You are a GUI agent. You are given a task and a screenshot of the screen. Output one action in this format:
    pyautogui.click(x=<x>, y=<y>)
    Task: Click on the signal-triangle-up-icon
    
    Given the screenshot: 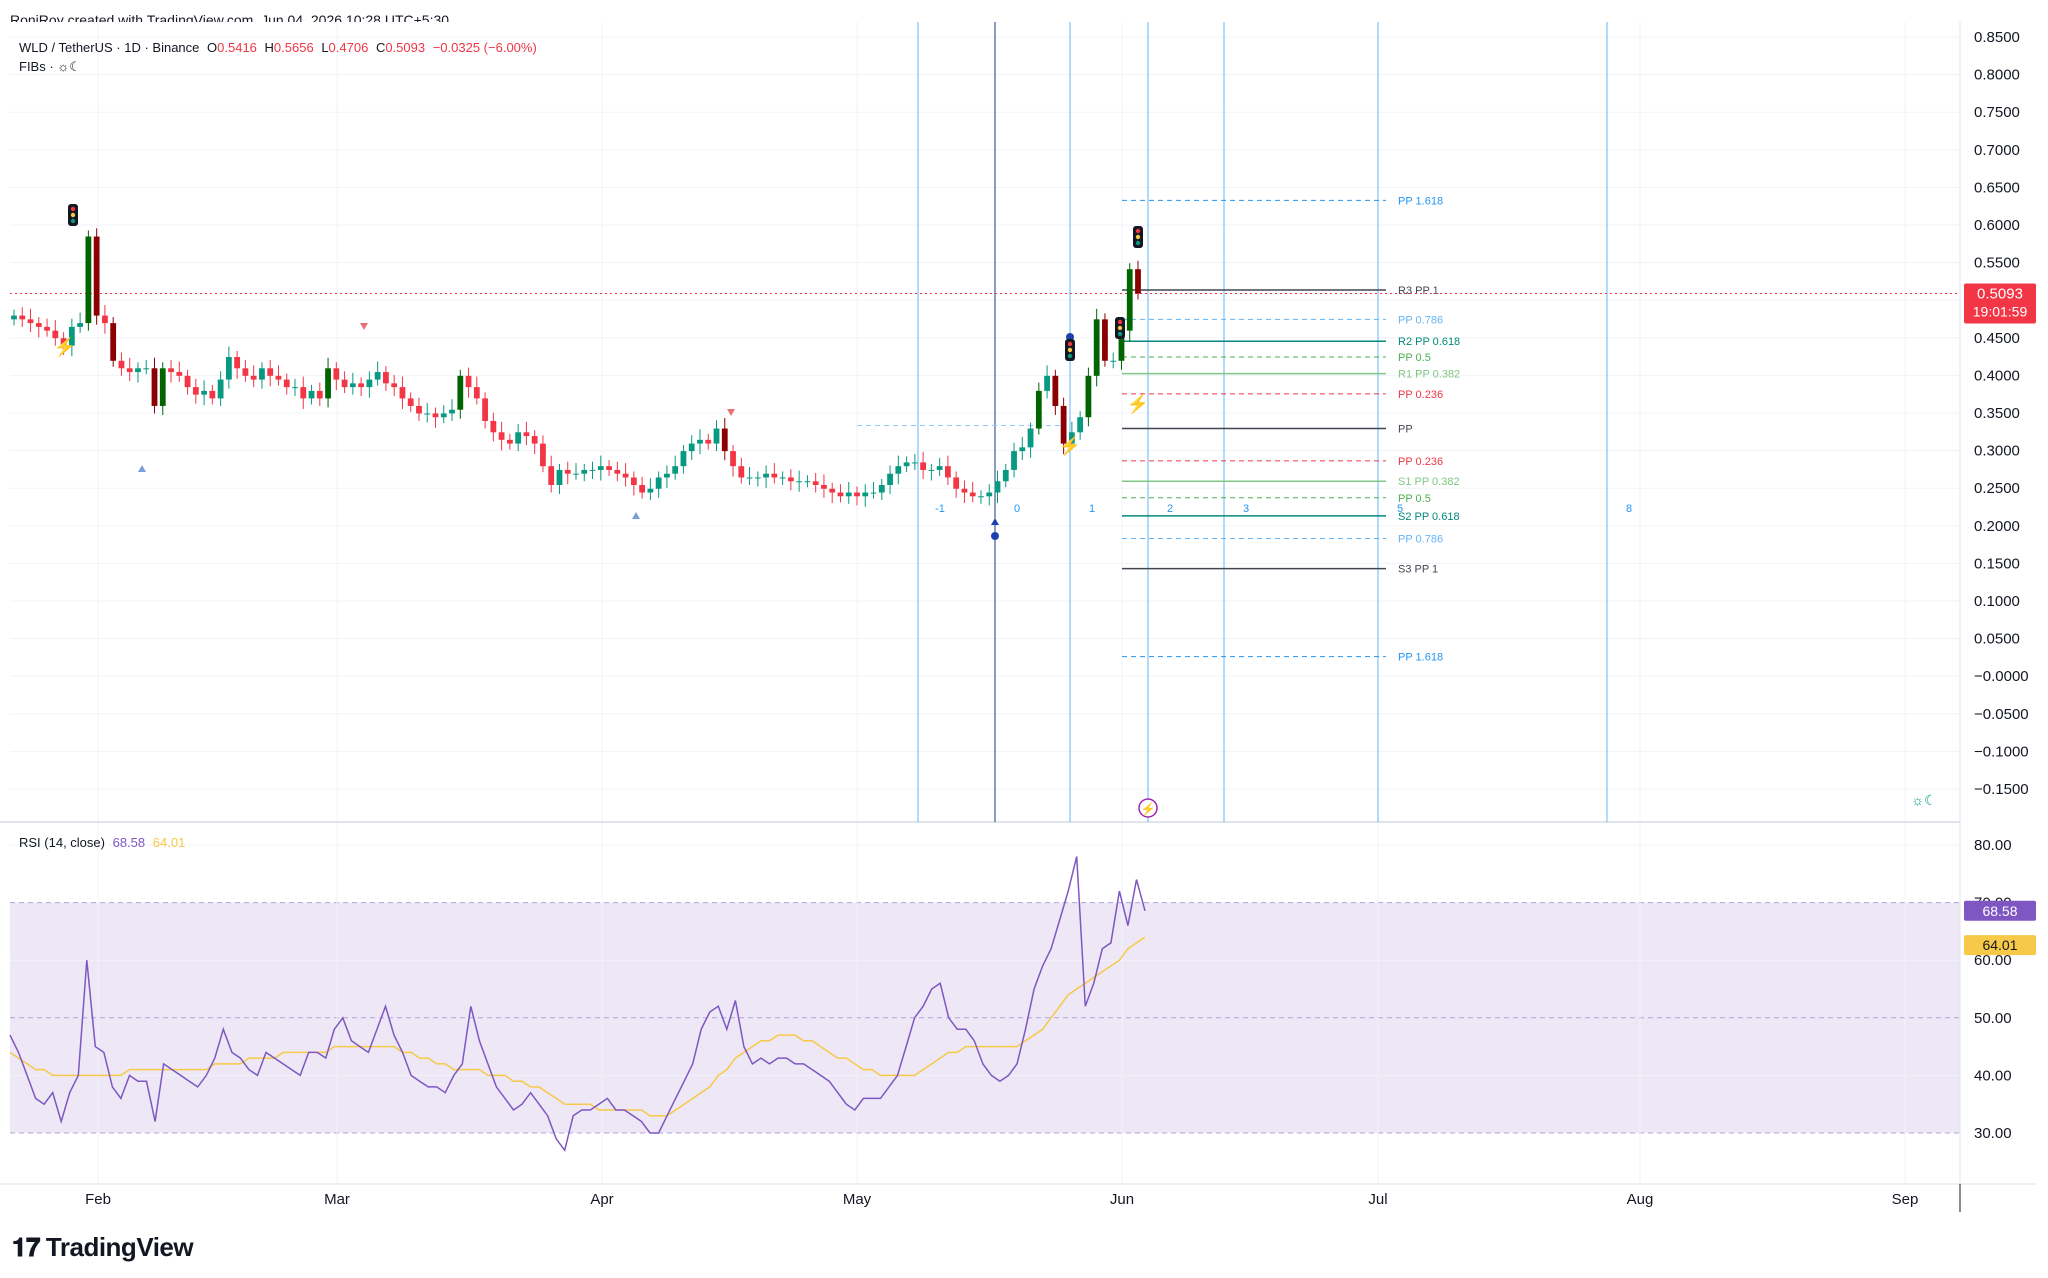 What is the action you would take?
    pyautogui.click(x=995, y=521)
    